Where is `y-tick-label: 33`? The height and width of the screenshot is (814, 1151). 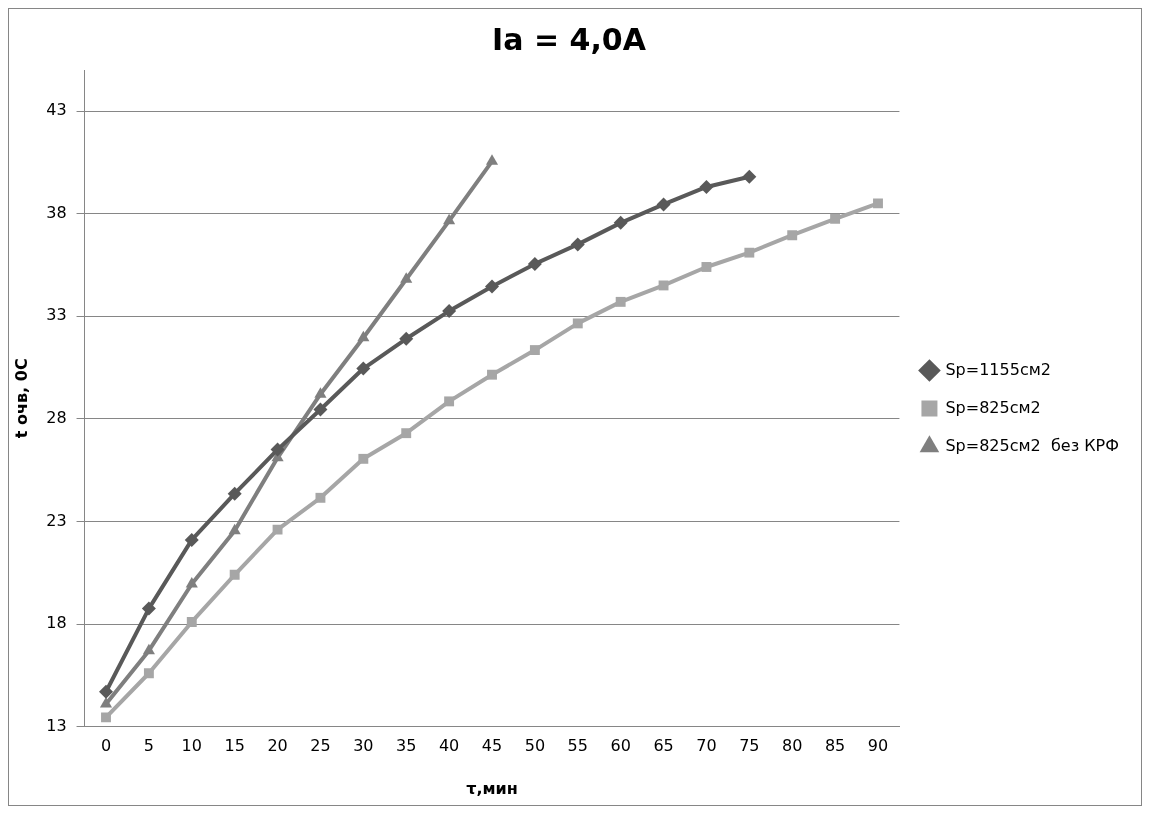 y-tick-label: 33 is located at coordinates (56, 315).